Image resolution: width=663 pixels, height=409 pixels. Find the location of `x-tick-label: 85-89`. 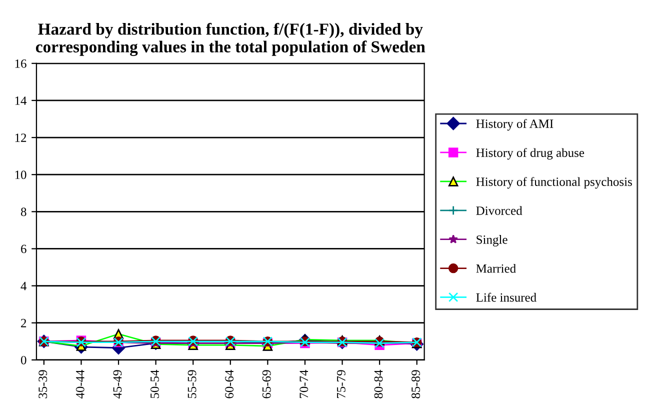

x-tick-label: 85-89 is located at coordinates (416, 384).